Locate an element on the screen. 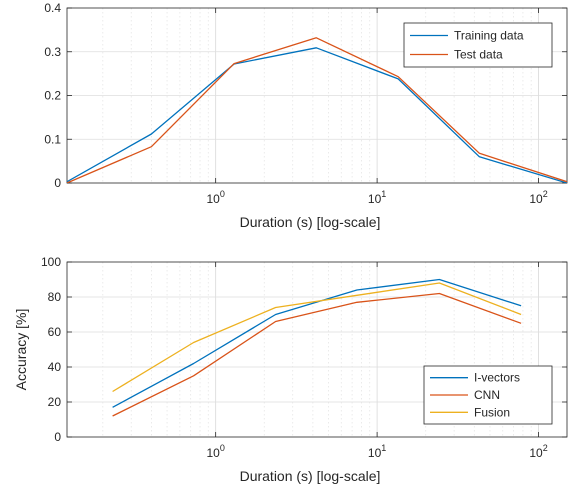 This screenshot has width=568, height=495. legend: Training data Test data is located at coordinates (478, 45).